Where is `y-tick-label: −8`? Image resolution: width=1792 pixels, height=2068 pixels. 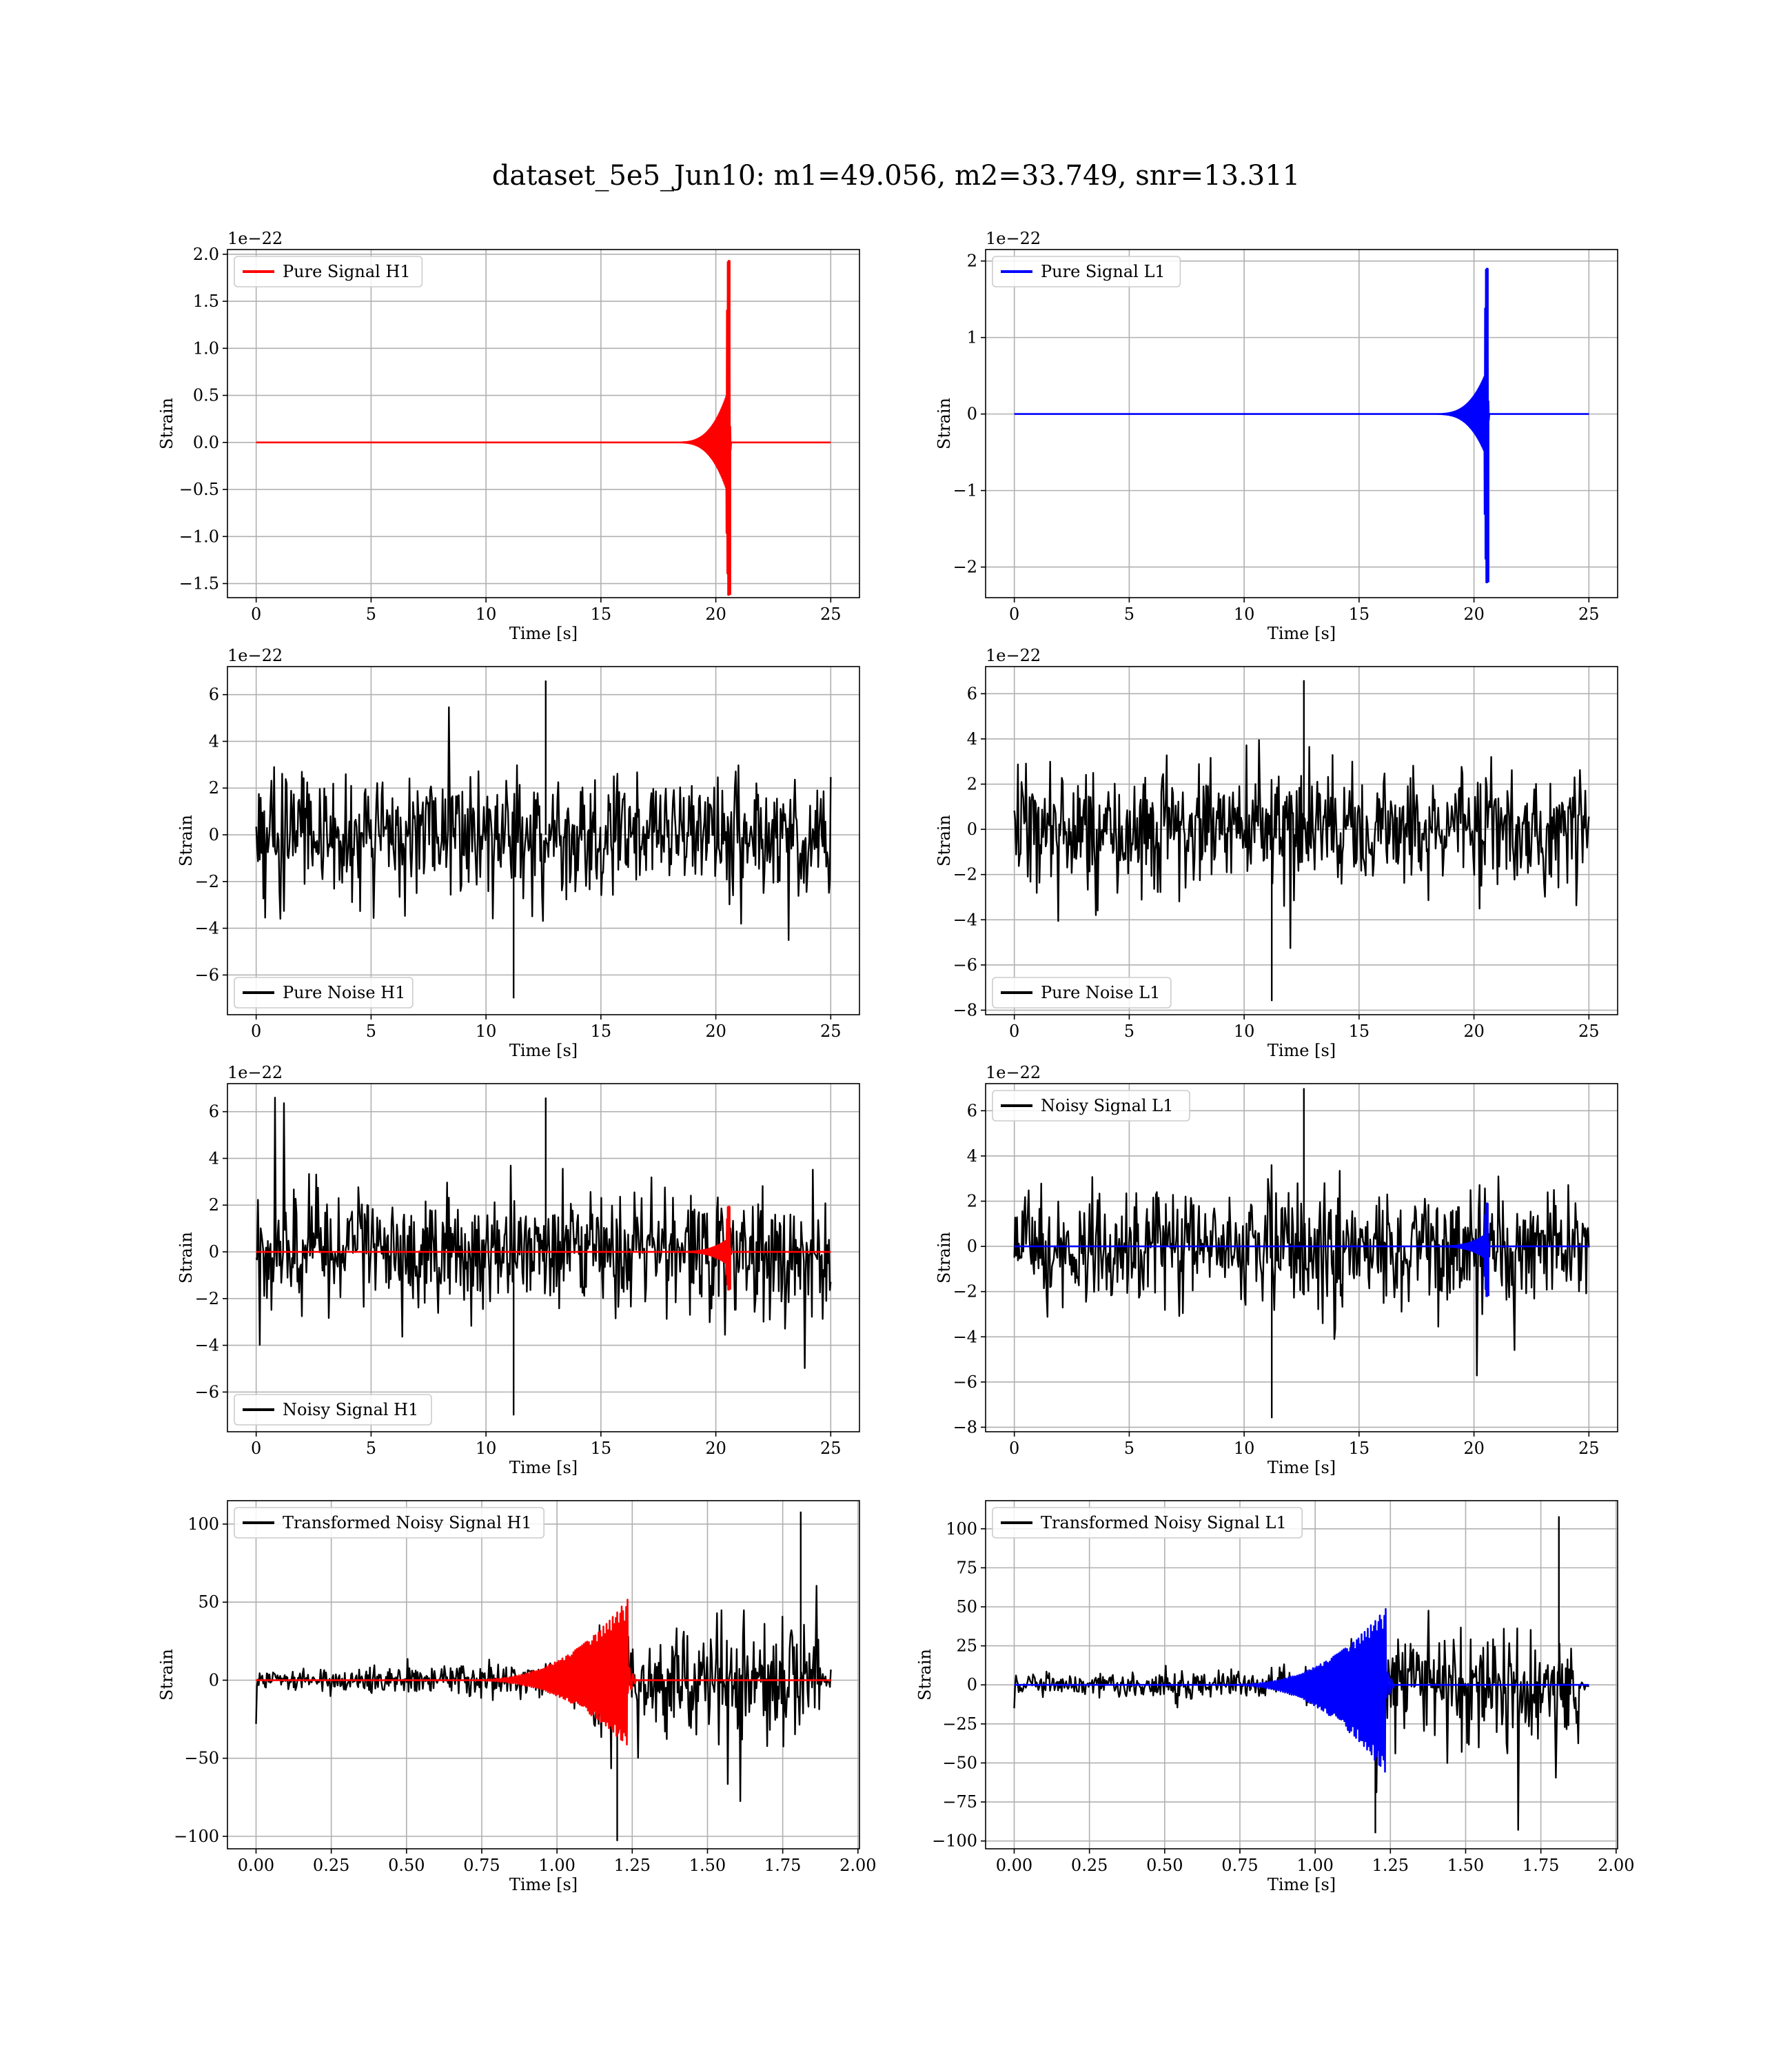
y-tick-label: −8 is located at coordinates (965, 1010).